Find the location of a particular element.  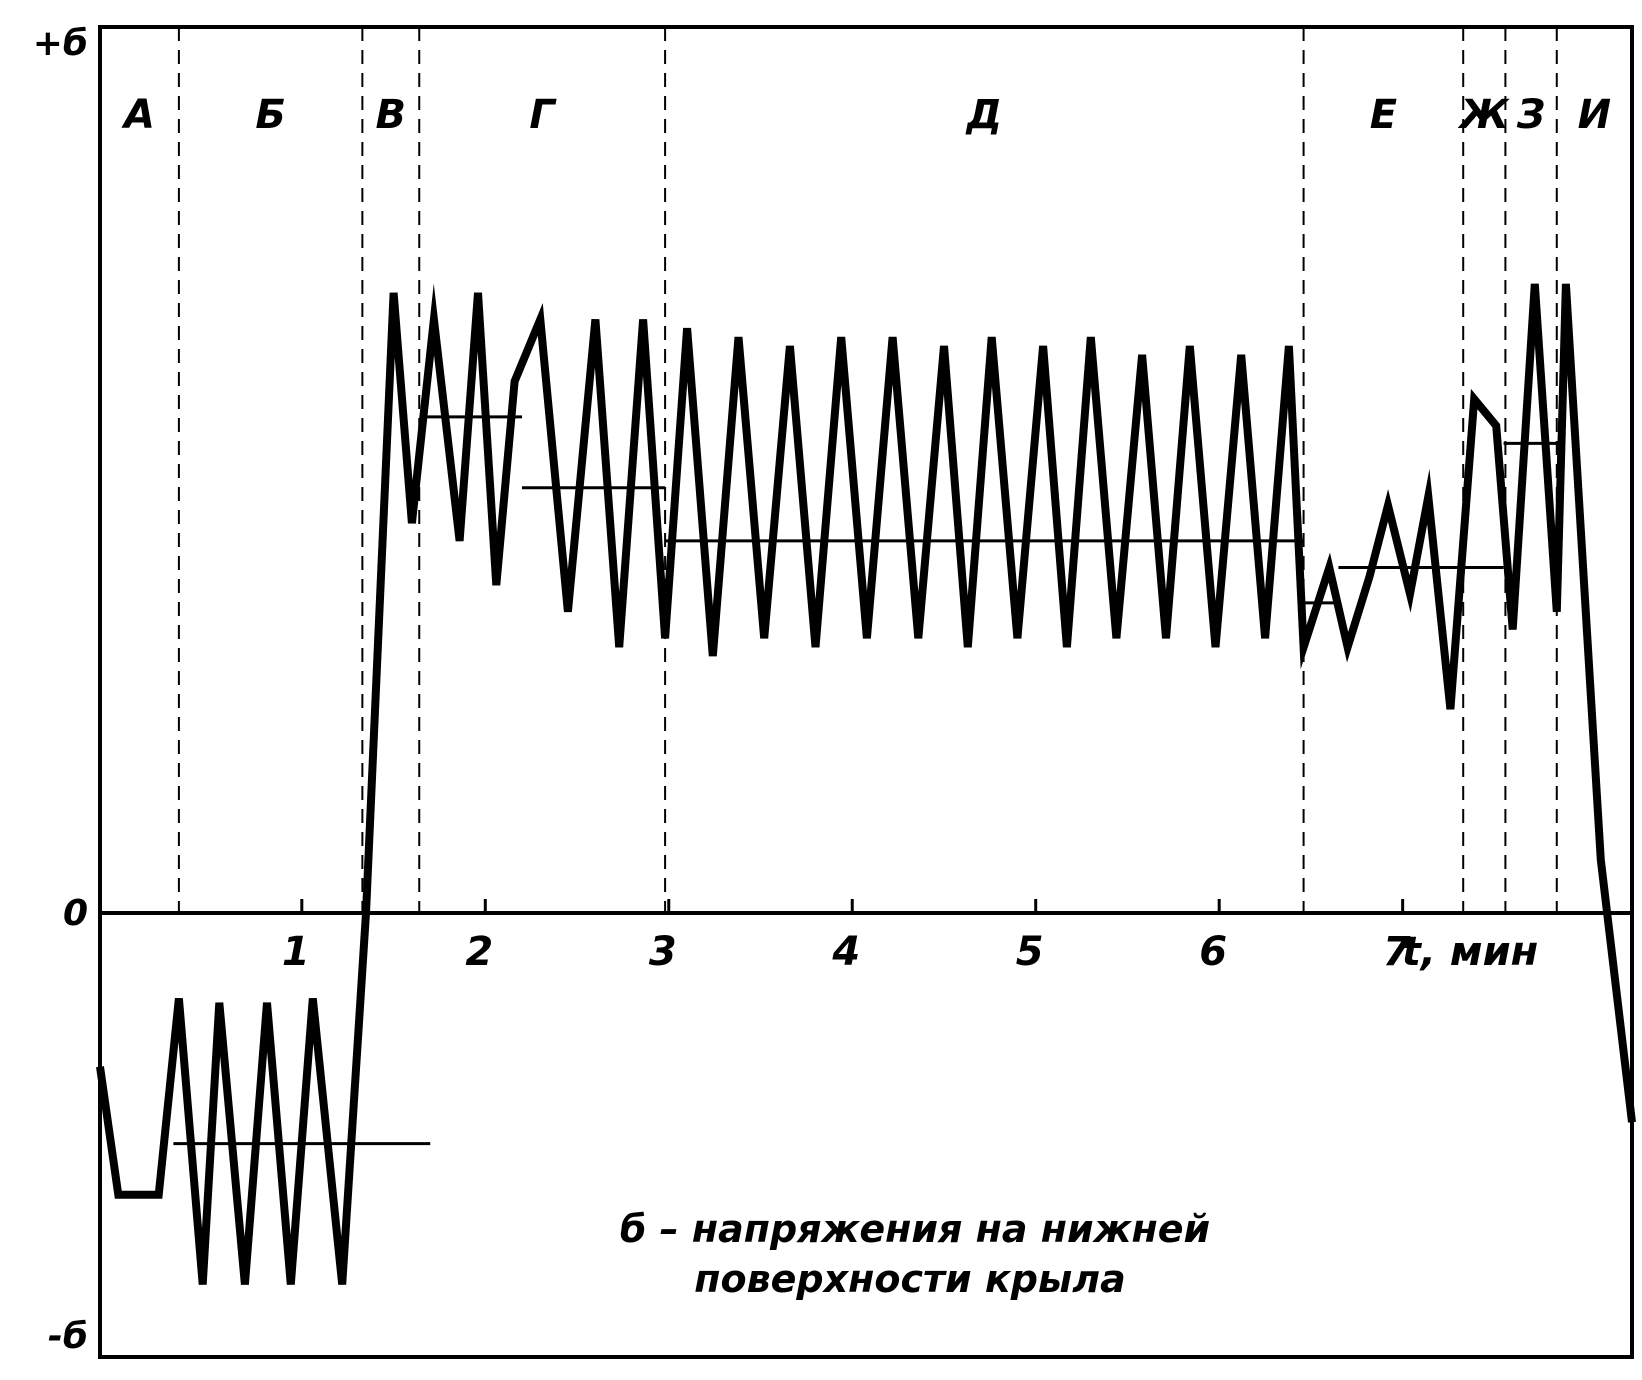

phase-label: Е is located at coordinates (1383, 115).